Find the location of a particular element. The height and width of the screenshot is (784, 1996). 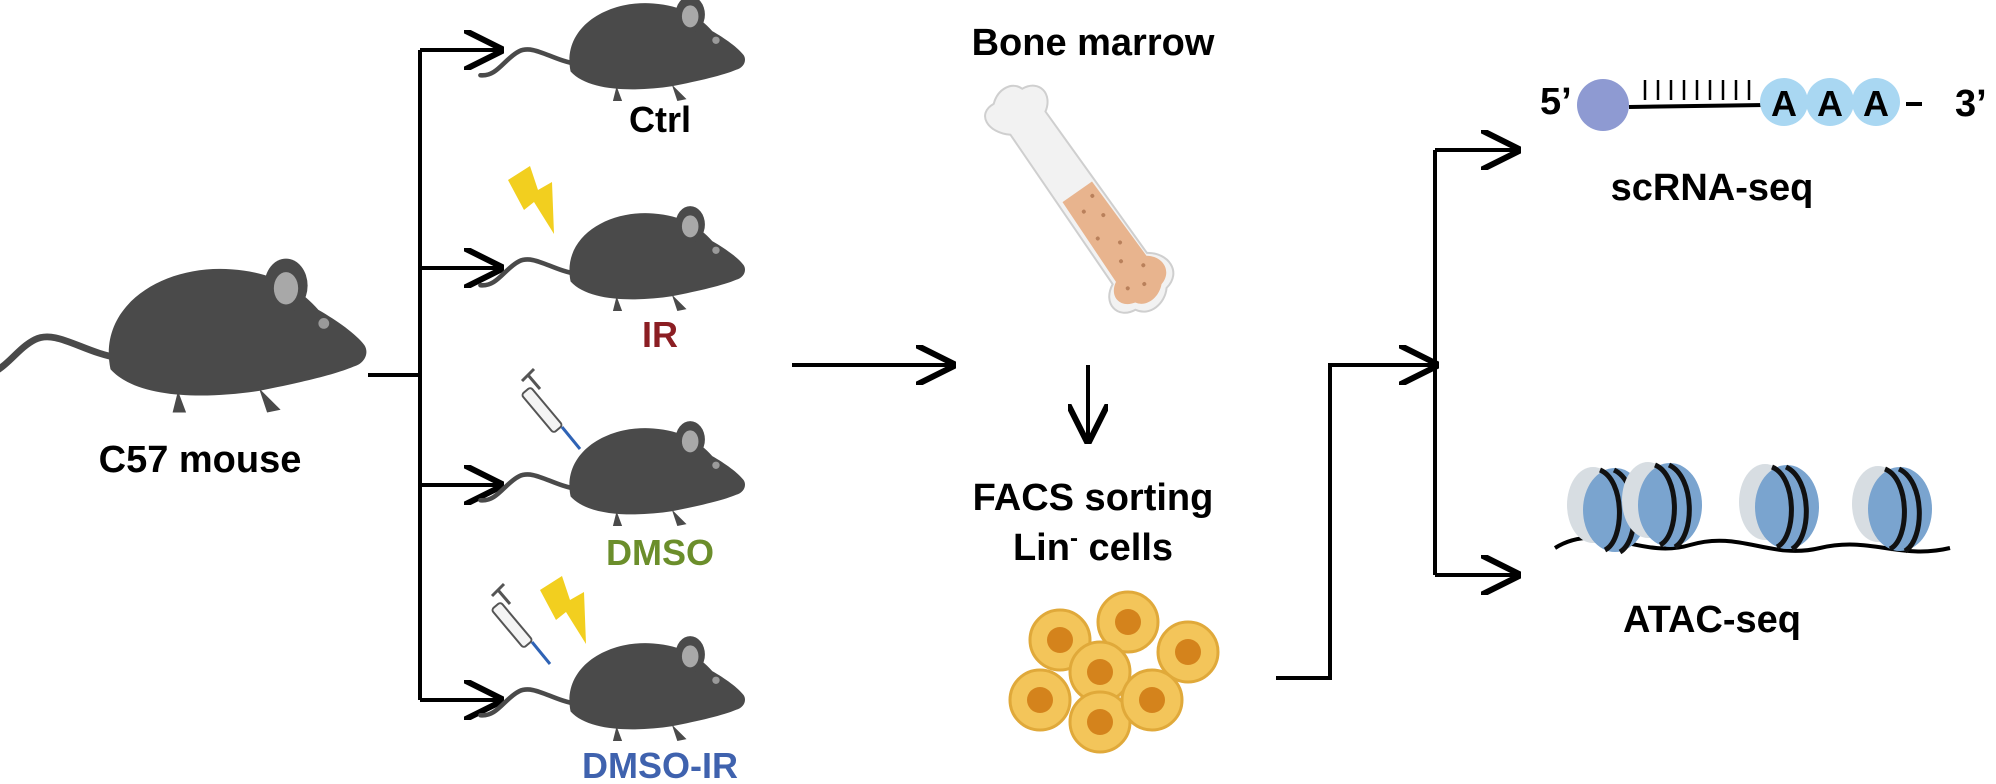

cells-icon is located at coordinates (1114, 672).